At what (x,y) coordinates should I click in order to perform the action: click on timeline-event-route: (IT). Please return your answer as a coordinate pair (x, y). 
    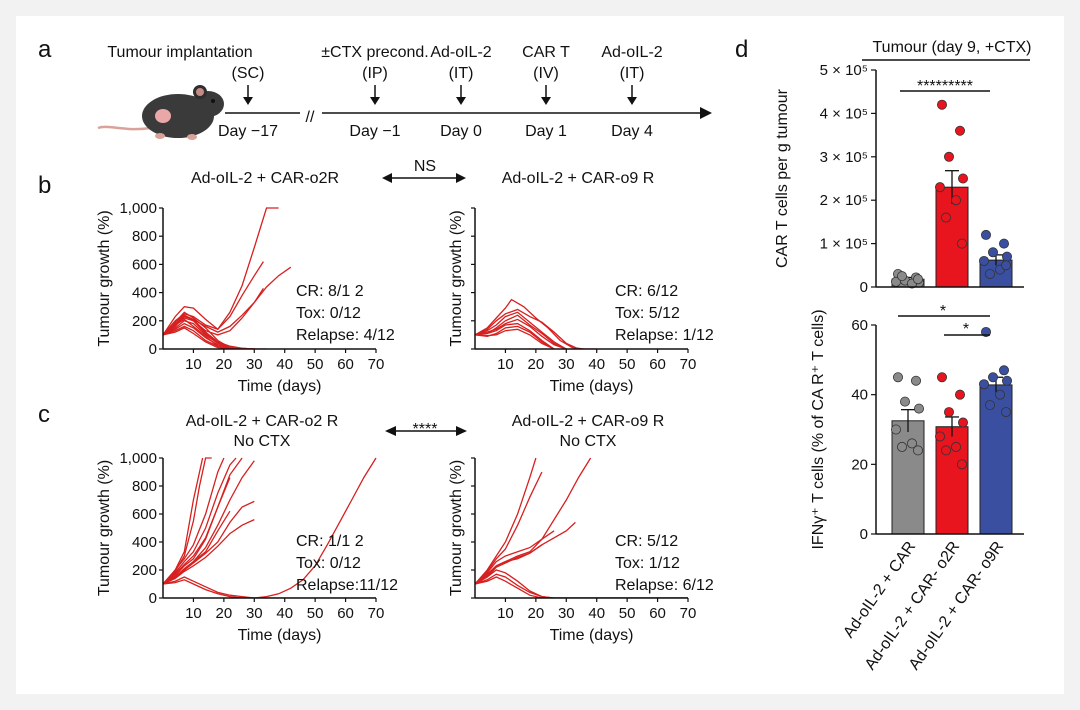
    Looking at the image, I should click on (461, 73).